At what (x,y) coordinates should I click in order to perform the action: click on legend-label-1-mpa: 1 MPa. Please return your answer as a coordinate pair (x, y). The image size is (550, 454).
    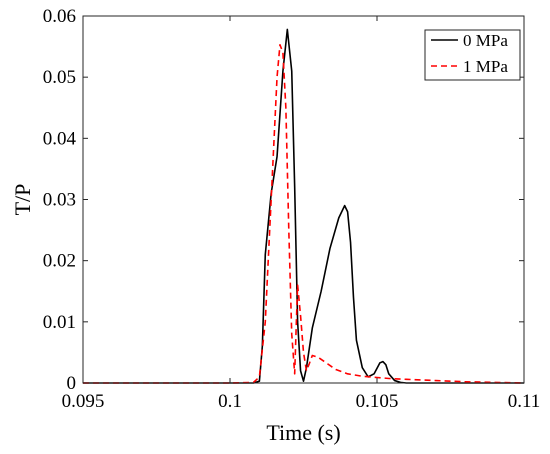
    Looking at the image, I should click on (485, 66).